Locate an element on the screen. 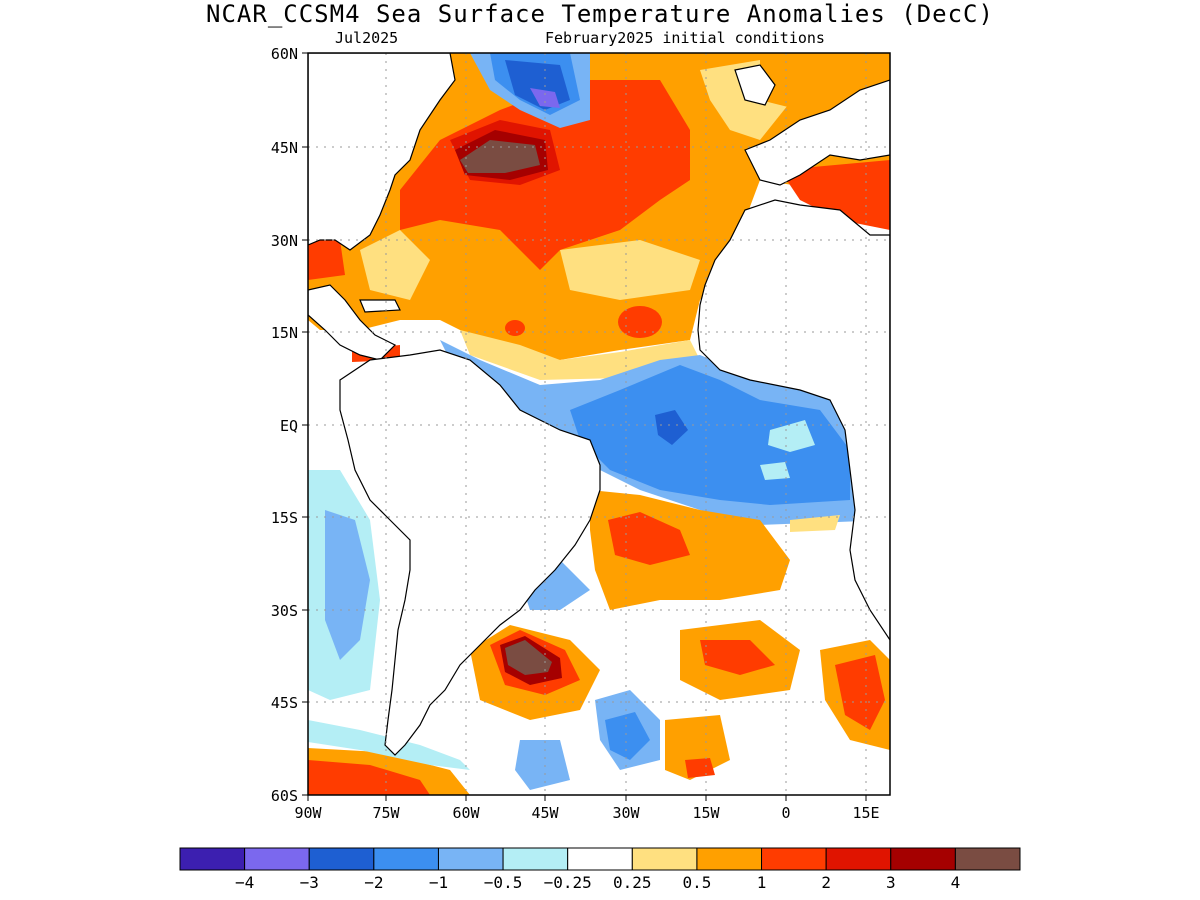 Image resolution: width=1200 pixels, height=900 pixels. extreme-anomaly-nw-atlantic is located at coordinates (500, 156).